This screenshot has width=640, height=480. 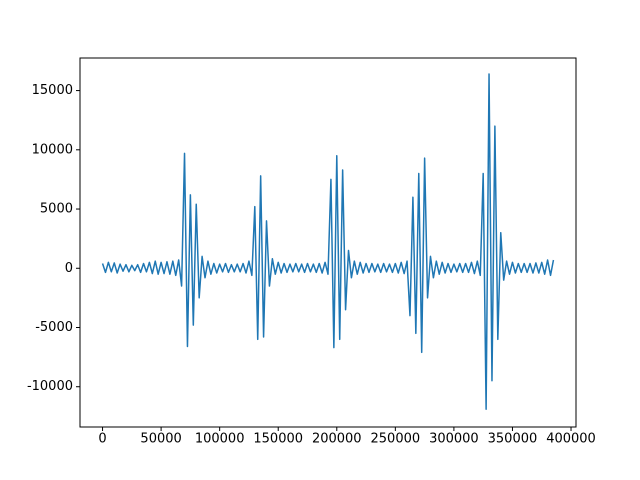 I want to click on x-tick-label: 400000, so click(x=571, y=439).